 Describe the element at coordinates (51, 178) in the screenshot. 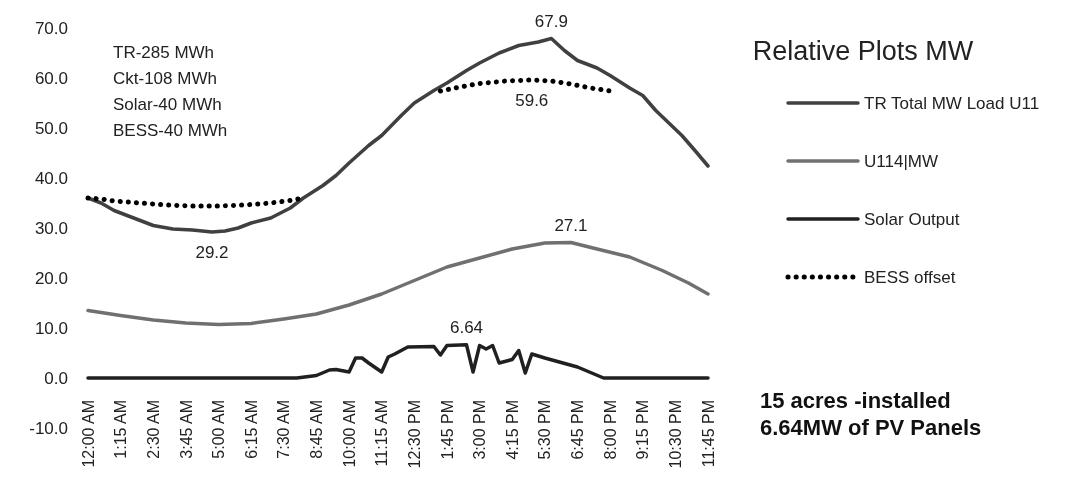

I see `y-tick-label: 40.0` at that location.